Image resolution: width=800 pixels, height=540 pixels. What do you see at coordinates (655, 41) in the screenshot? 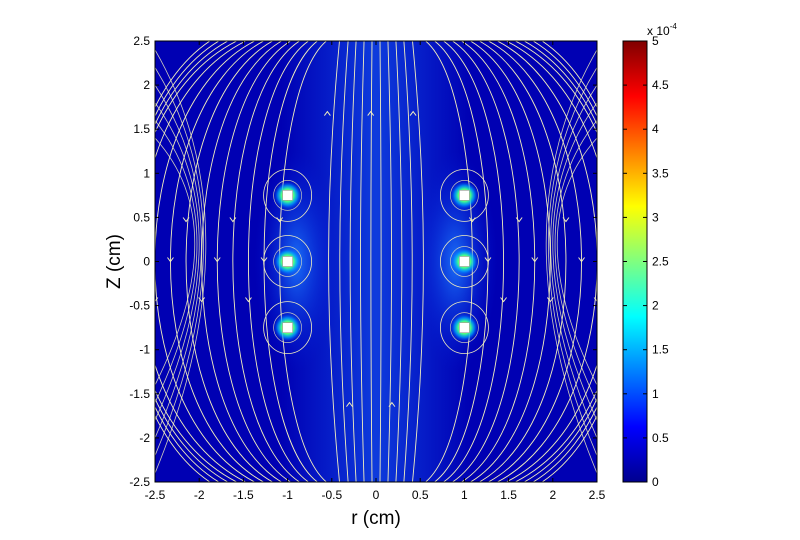
I see `colorbar-tick-label: 5` at bounding box center [655, 41].